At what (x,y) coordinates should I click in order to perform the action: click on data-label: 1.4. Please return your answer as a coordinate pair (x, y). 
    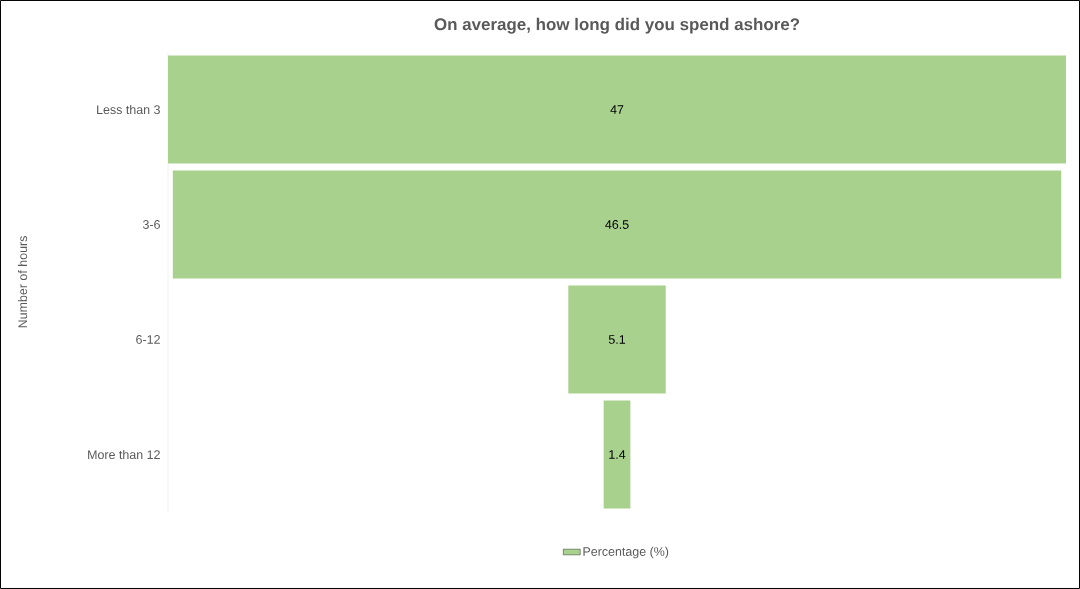
    Looking at the image, I should click on (617, 454).